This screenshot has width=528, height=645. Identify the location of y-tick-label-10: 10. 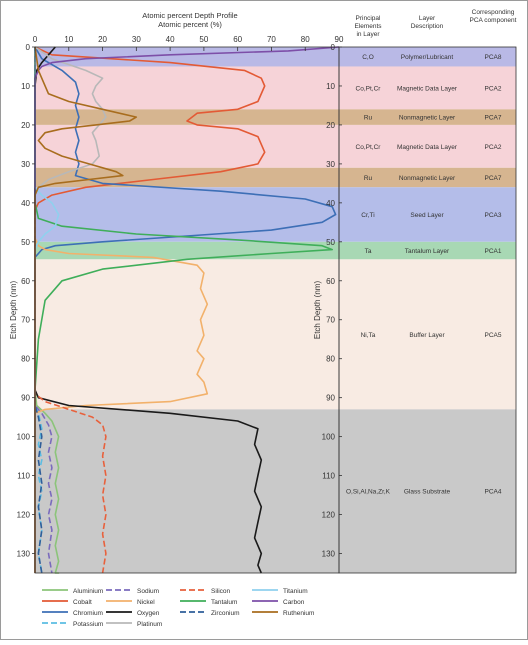
(25, 86).